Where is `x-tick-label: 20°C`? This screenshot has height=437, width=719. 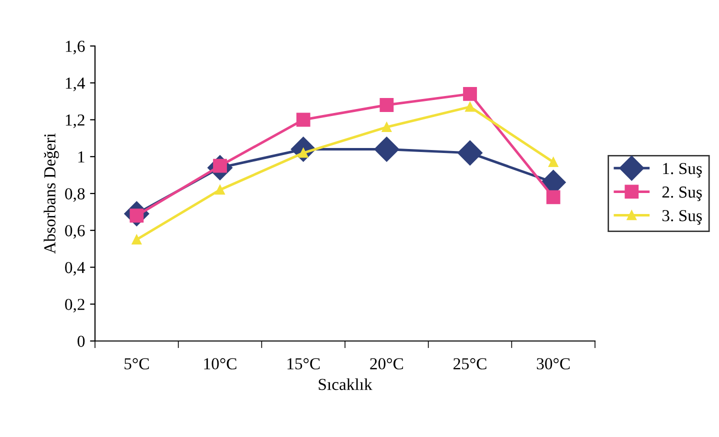 x-tick-label: 20°C is located at coordinates (386, 364).